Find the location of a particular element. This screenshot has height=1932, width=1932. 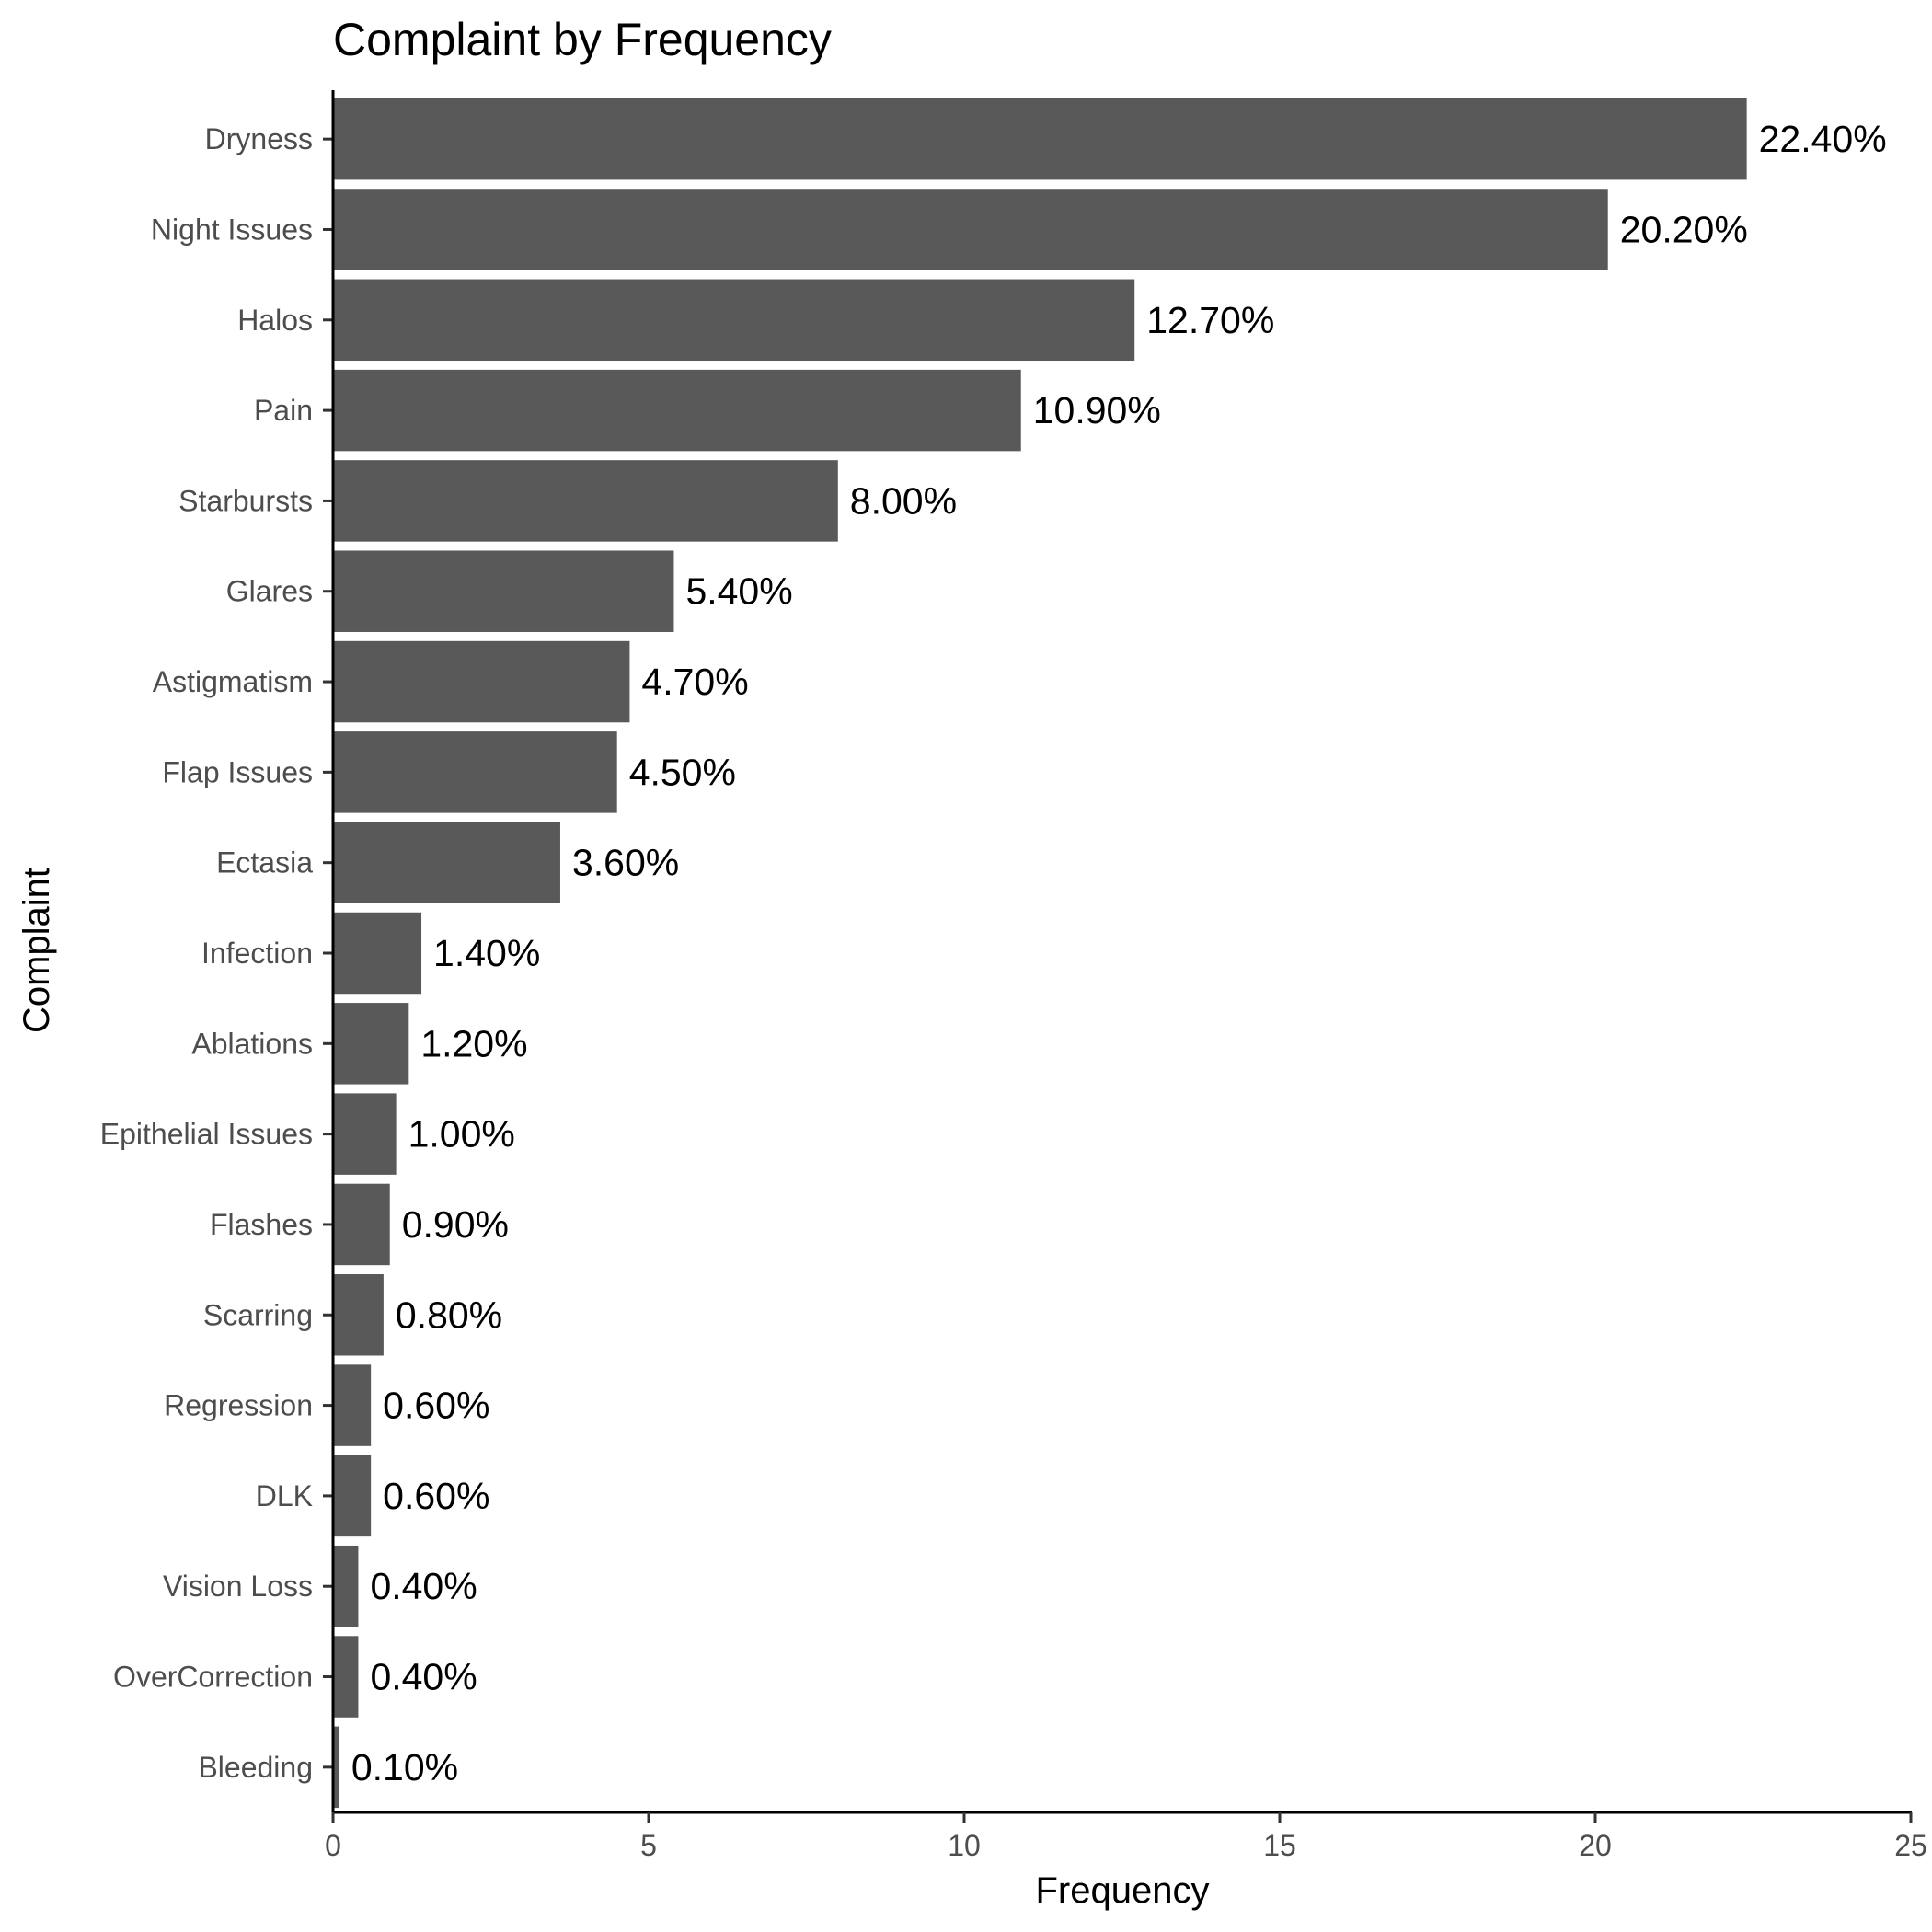

y-tick-label: Vision Loss is located at coordinates (238, 1586).